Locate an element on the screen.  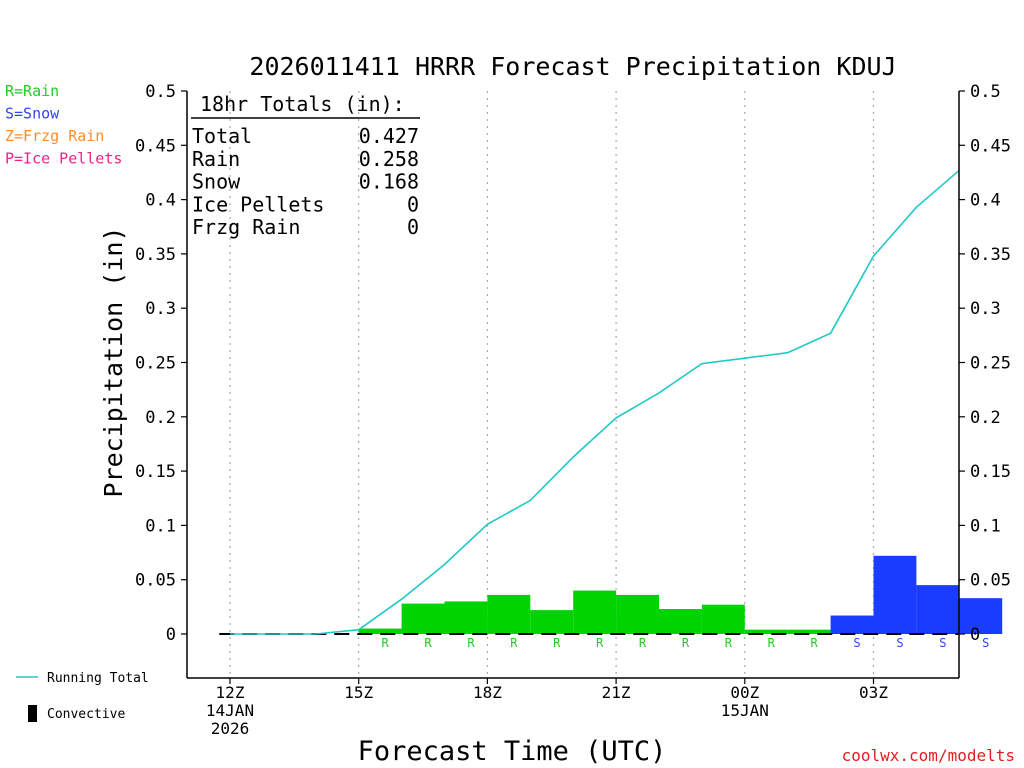
x-tick-label: 18Z is located at coordinates (487, 692).